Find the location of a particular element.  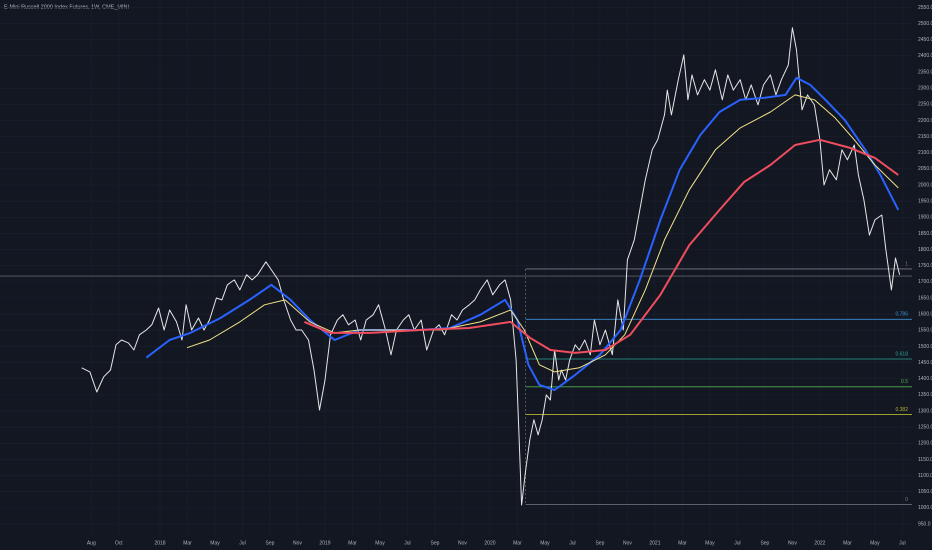

y-tick-label: 1300.0 is located at coordinates (925, 411).